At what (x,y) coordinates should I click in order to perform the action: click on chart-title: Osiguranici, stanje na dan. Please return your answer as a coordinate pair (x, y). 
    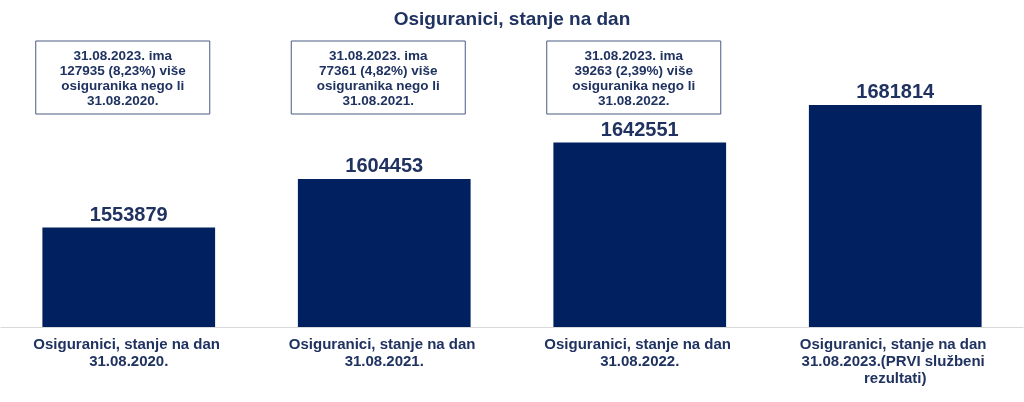
    Looking at the image, I should click on (512, 18).